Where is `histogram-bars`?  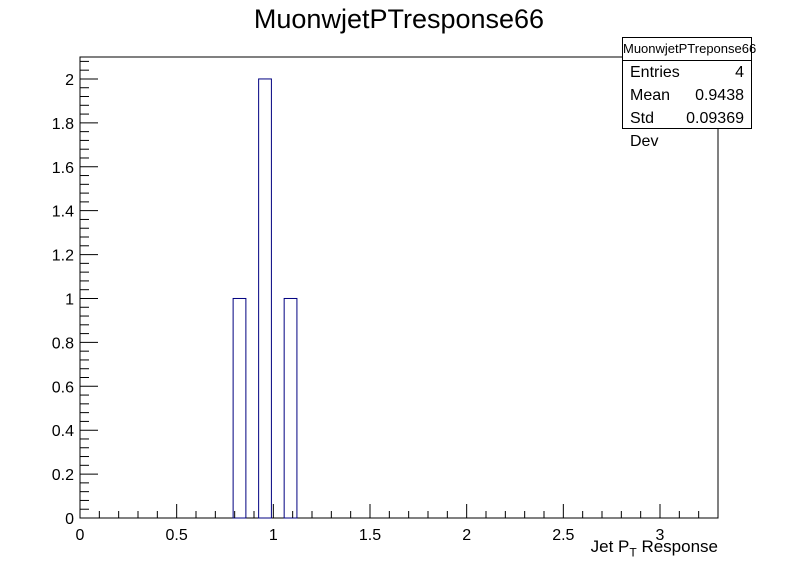 histogram-bars is located at coordinates (265, 298).